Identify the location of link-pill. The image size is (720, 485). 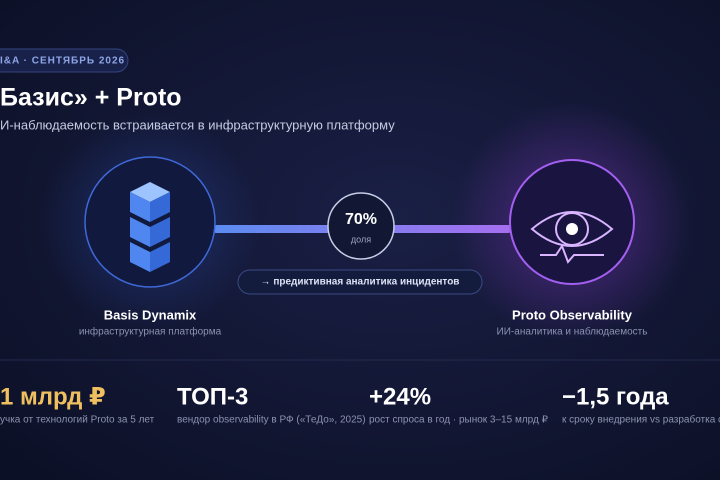
(360, 282).